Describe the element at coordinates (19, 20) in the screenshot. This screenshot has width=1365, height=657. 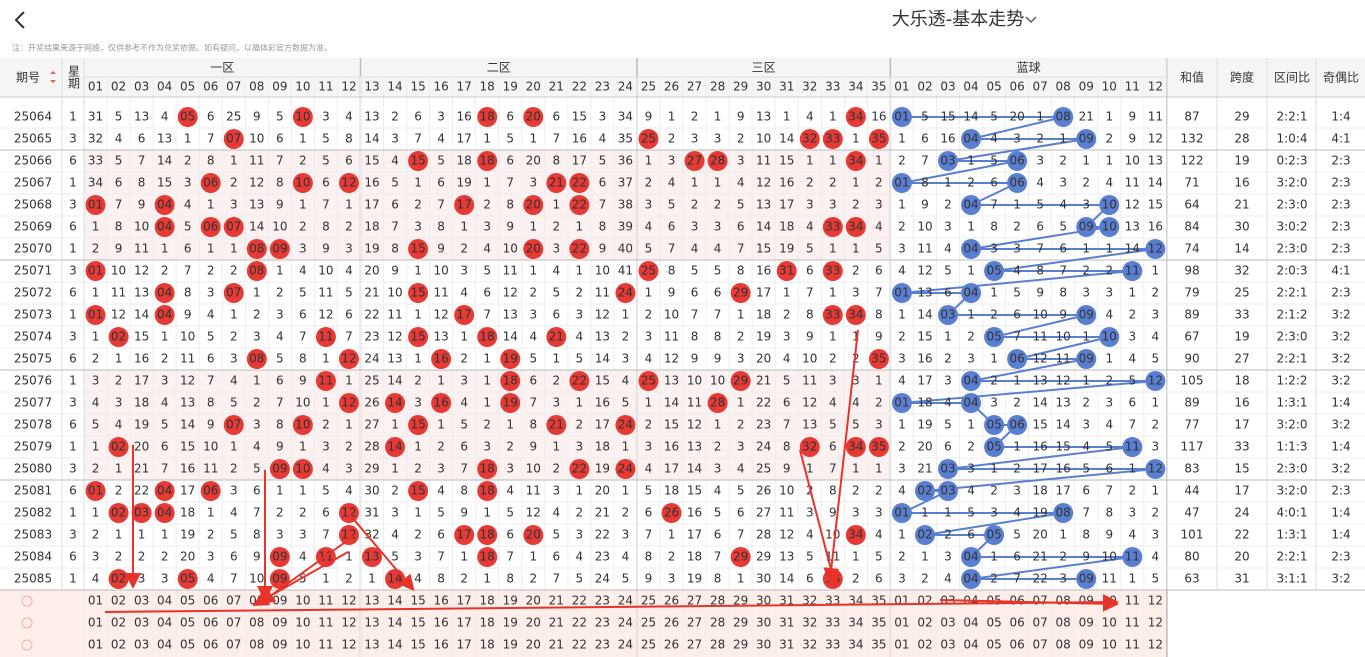
I see `back-button` at that location.